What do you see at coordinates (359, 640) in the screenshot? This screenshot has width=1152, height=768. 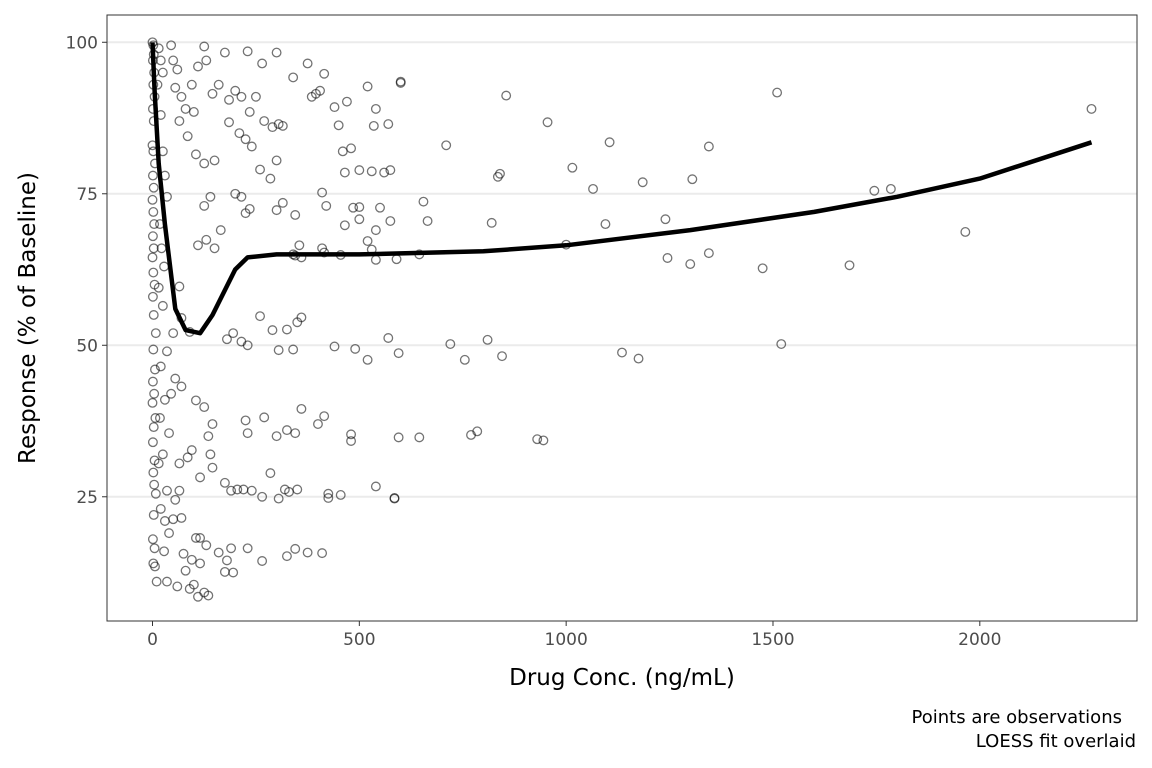 I see `x-tick-label: 500` at bounding box center [359, 640].